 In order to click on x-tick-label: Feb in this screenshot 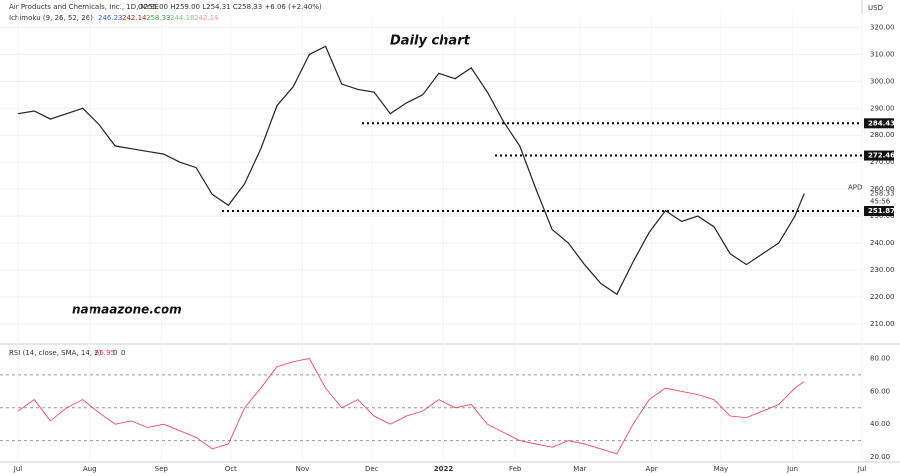, I will do `click(515, 469)`.